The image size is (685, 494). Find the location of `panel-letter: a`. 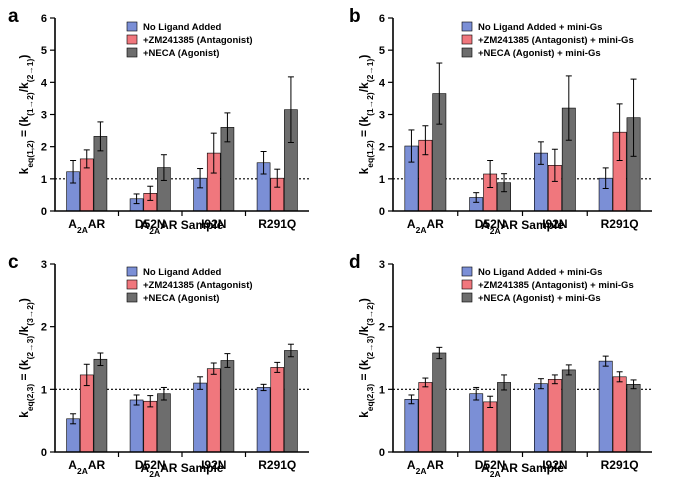

panel-letter: a is located at coordinates (13, 16).